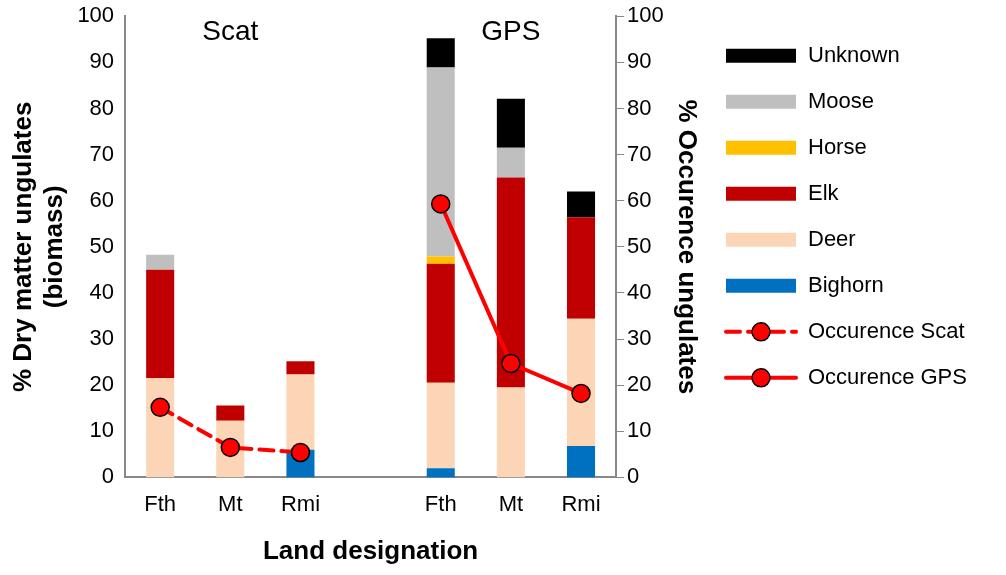  What do you see at coordinates (639, 384) in the screenshot?
I see `y2-tick-label: 20` at bounding box center [639, 384].